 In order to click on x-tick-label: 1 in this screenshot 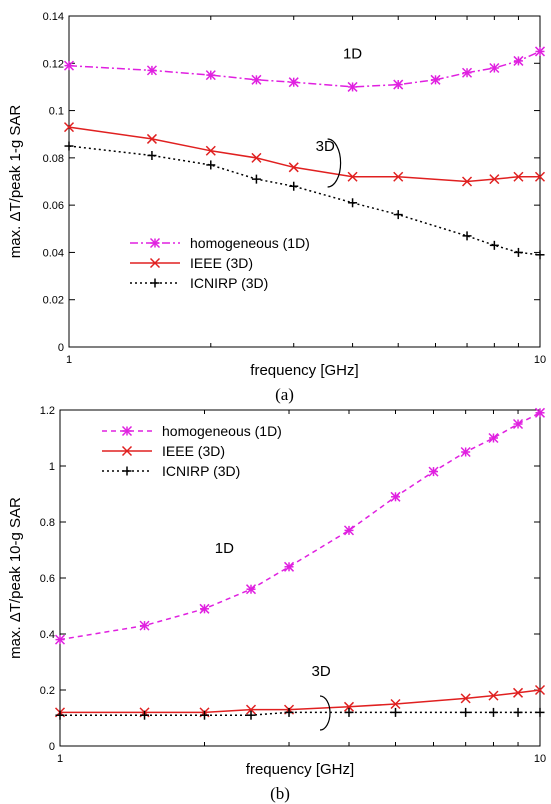, I will do `click(60, 759)`.